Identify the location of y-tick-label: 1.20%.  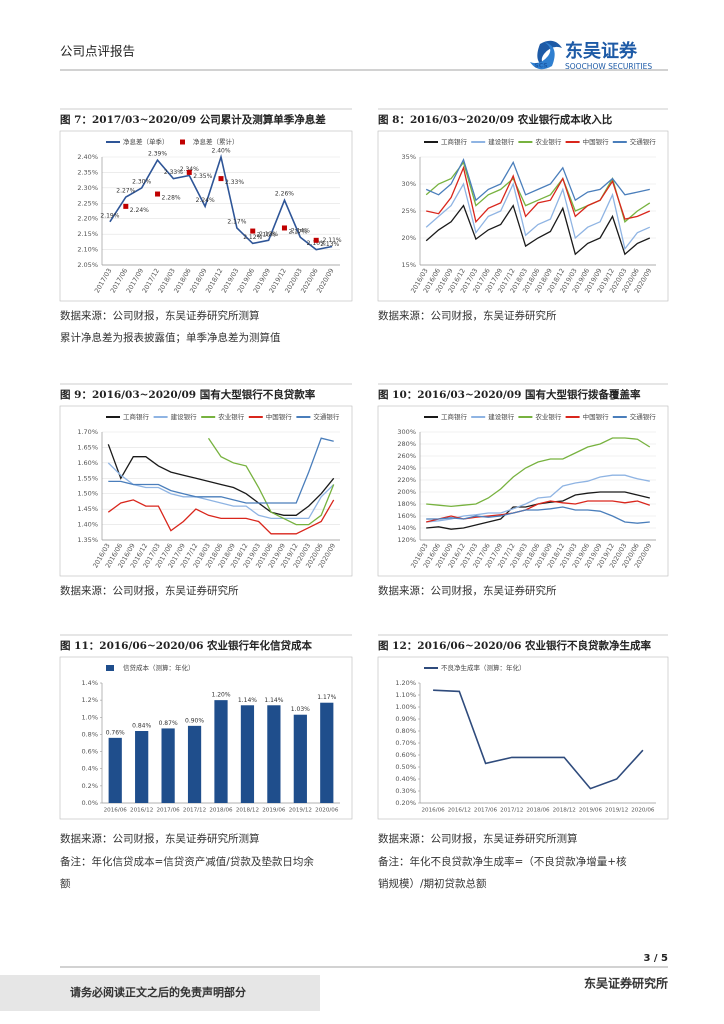
(405, 683).